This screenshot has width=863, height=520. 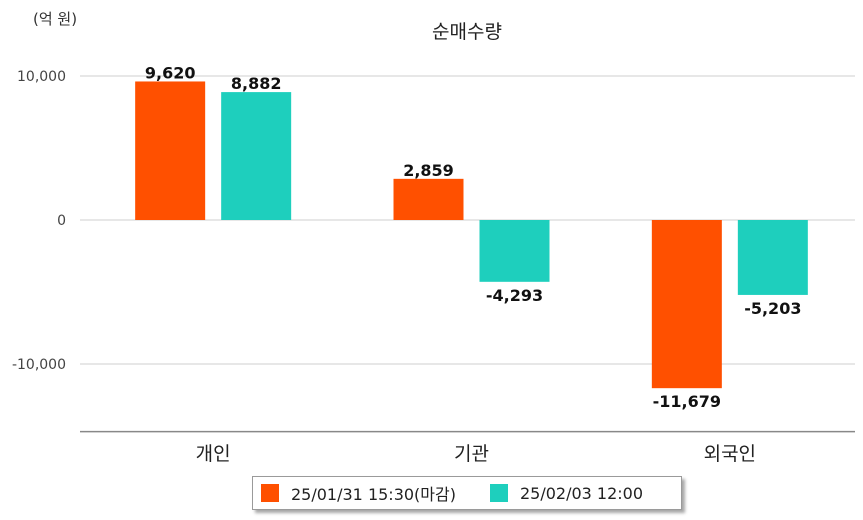 I want to click on legend-label: 25/01/31 15:30(마감), so click(x=373, y=494).